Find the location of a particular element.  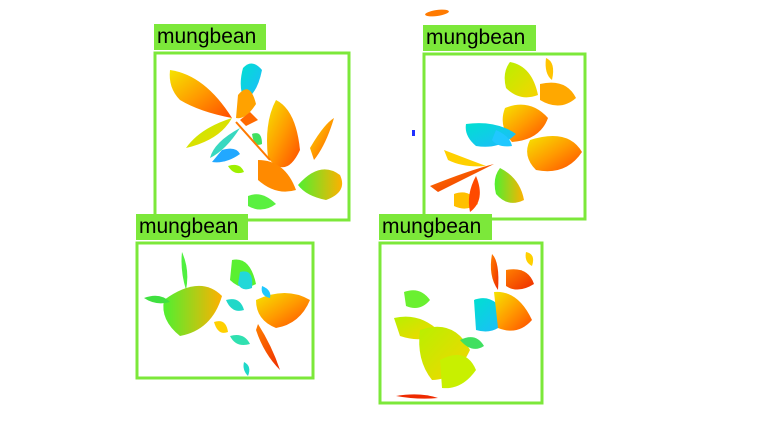

stray-speck-top is located at coordinates (437, 13).